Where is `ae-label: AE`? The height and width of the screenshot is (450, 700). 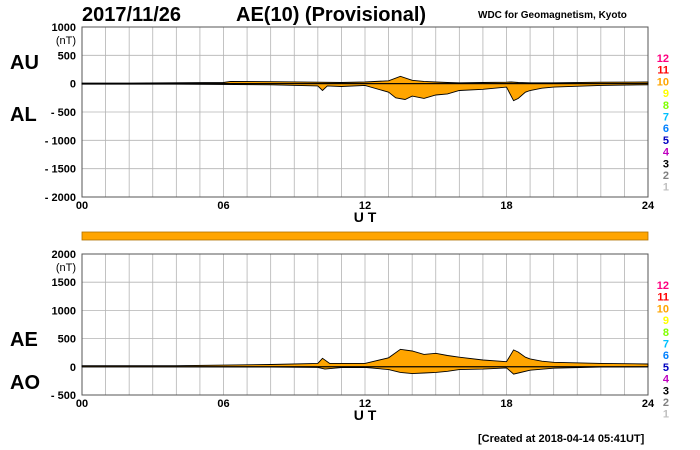
ae-label: AE is located at coordinates (24, 340).